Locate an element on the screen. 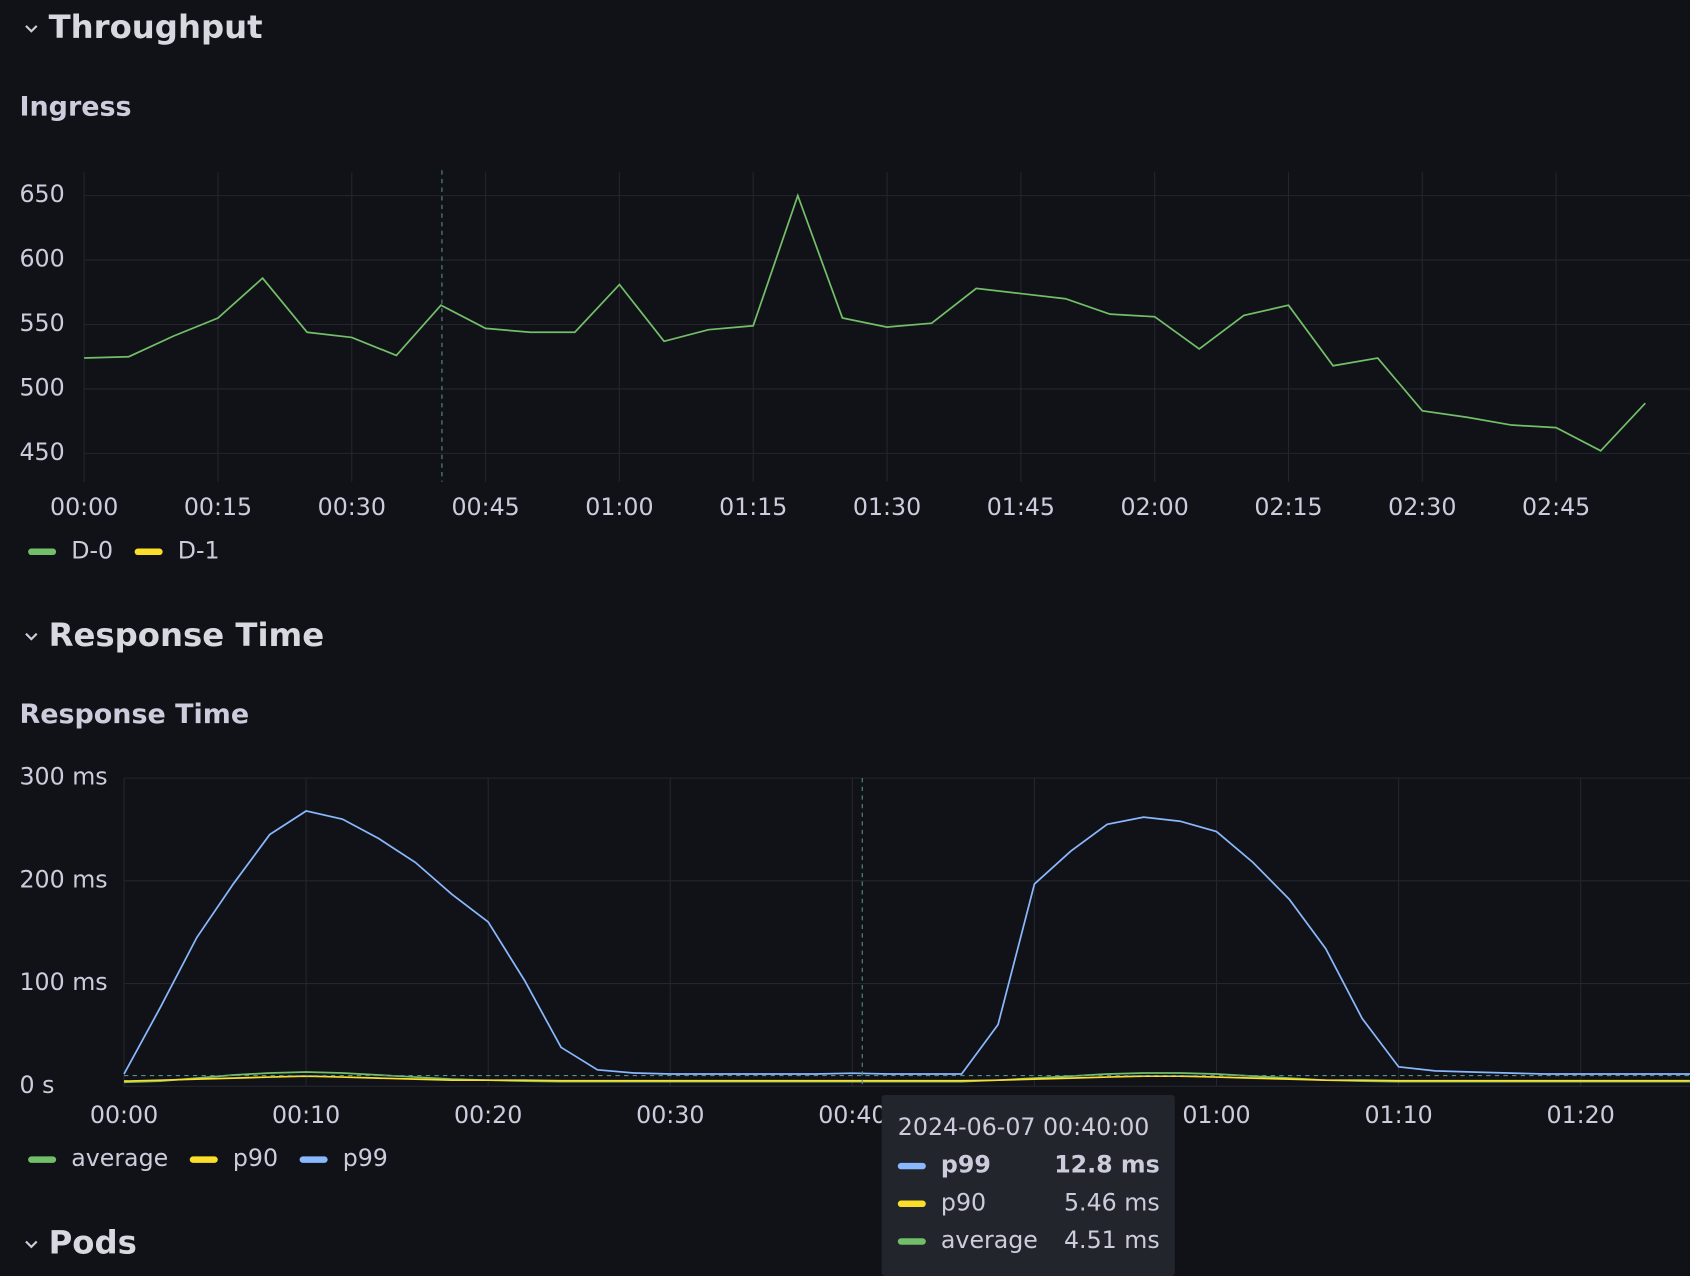 Image resolution: width=1690 pixels, height=1276 pixels. panel-title: Response Time is located at coordinates (134, 714).